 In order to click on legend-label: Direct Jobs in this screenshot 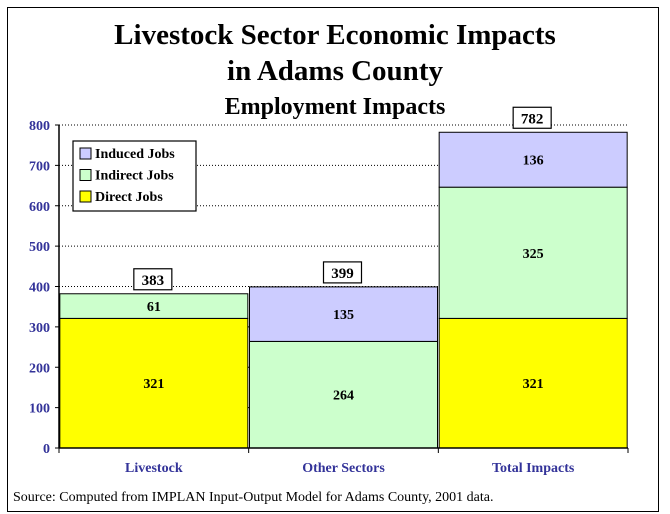, I will do `click(129, 197)`.